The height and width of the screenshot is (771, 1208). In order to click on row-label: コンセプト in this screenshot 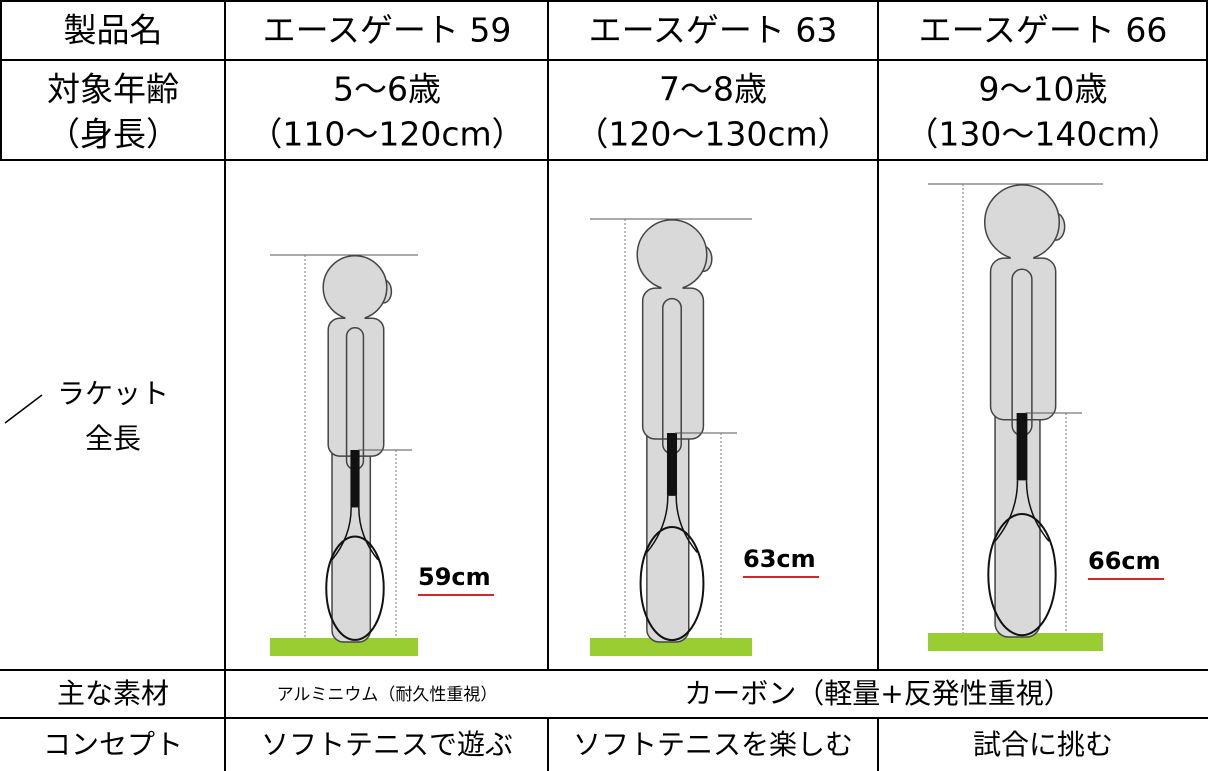, I will do `click(113, 744)`.